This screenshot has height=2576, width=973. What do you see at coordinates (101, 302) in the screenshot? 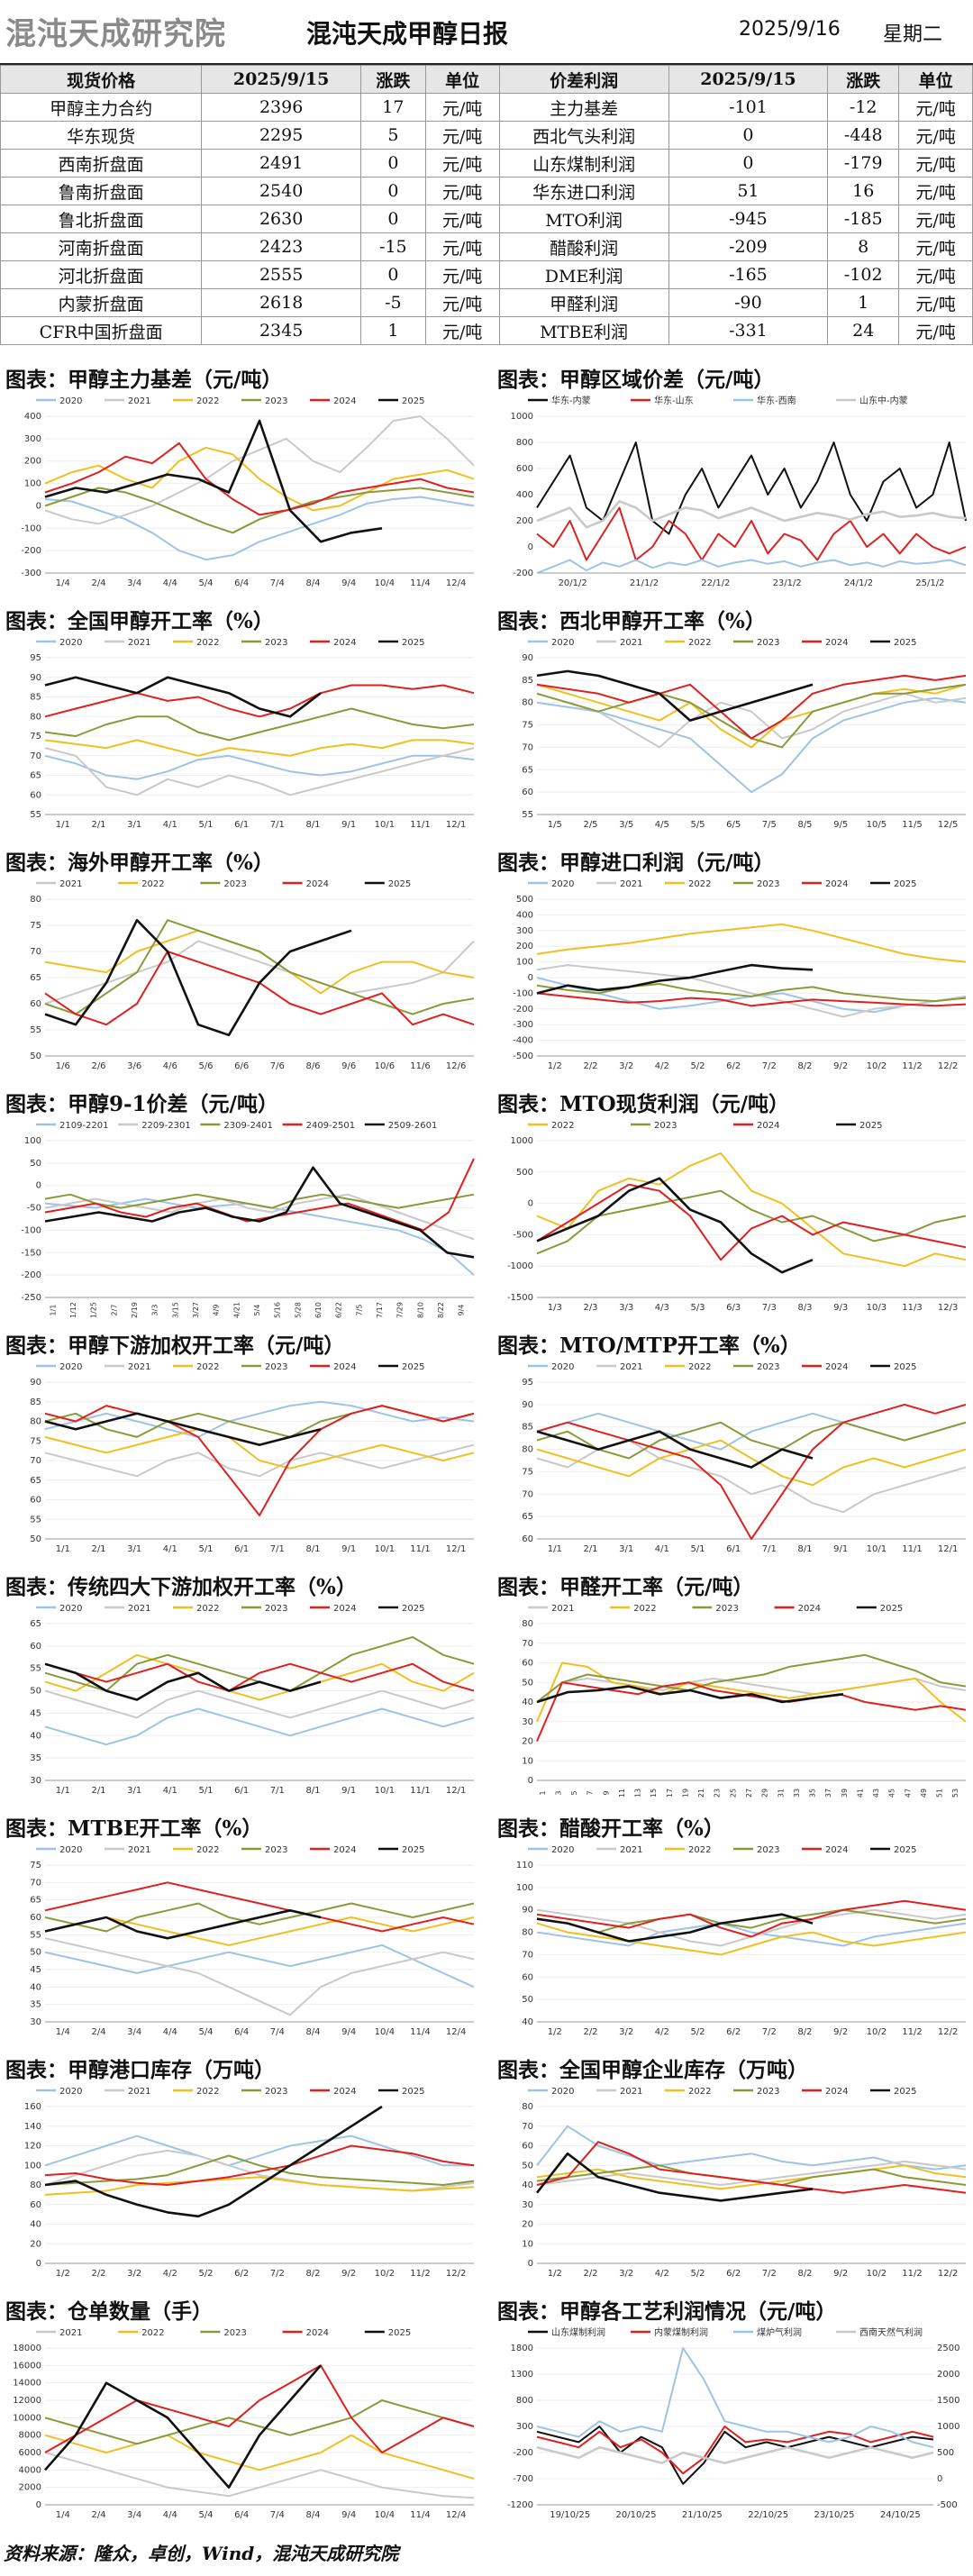
I see `table-cell: 内蒙折盘面` at bounding box center [101, 302].